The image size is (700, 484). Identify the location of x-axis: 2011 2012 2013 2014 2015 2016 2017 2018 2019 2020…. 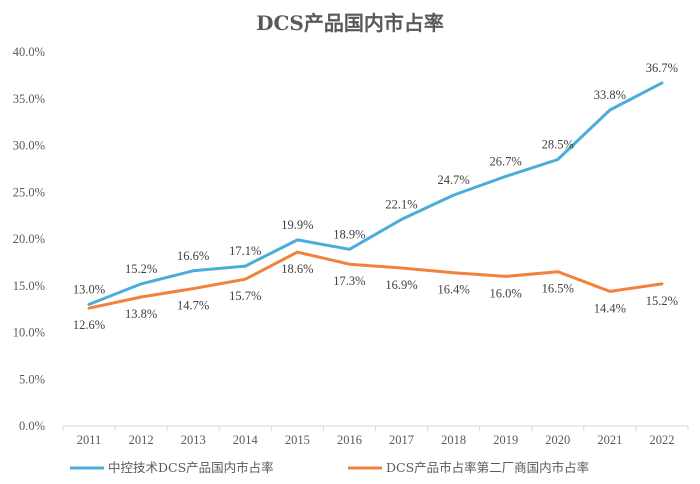
(375, 436).